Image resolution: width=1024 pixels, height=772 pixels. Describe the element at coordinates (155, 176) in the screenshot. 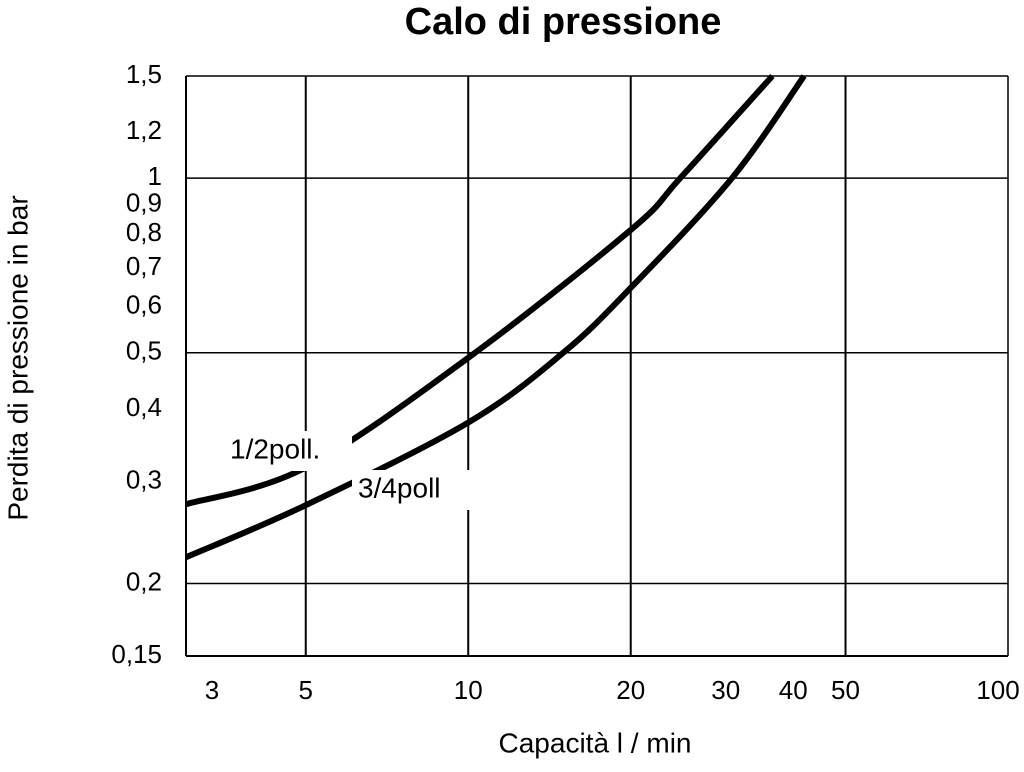

I see `y-tick-label: 1` at that location.